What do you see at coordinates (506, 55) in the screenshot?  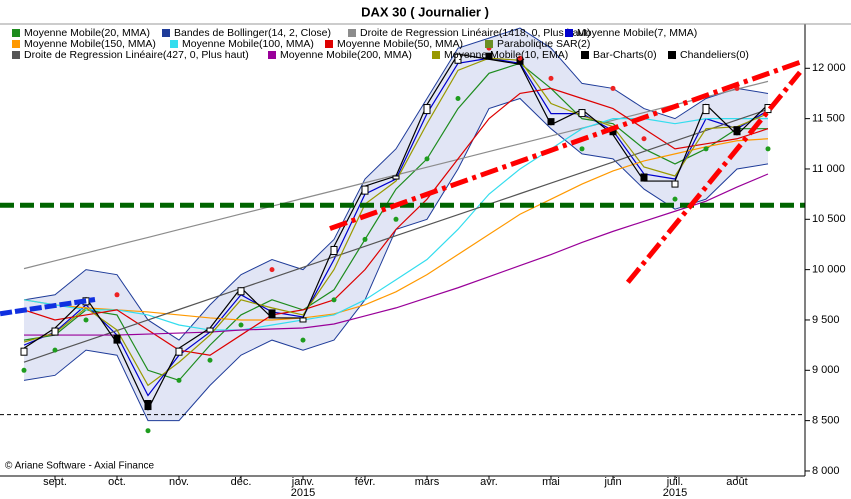 I see `legend-label: Moyenne Mobile(10, EMA)` at bounding box center [506, 55].